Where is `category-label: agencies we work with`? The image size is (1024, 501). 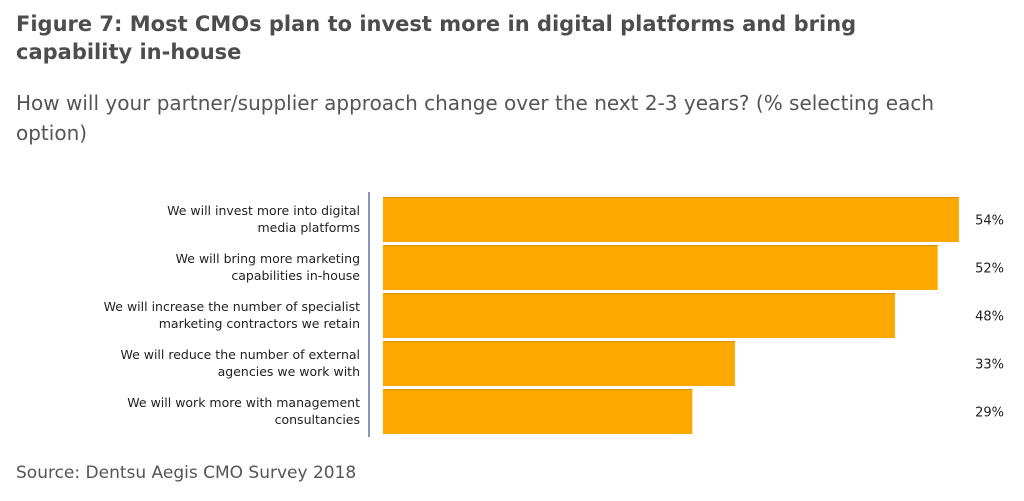 category-label: agencies we work with is located at coordinates (289, 371).